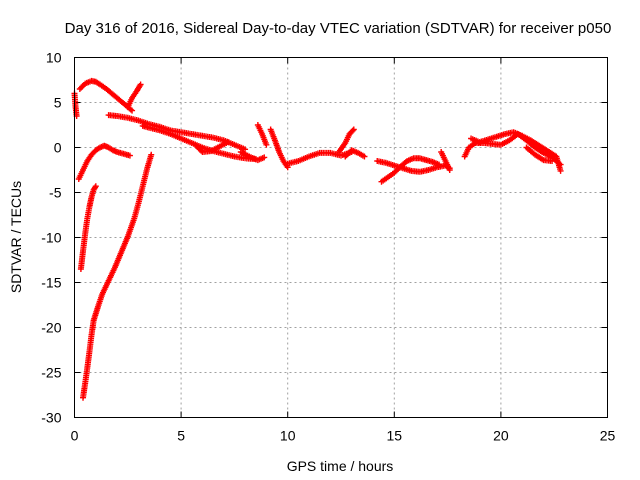  I want to click on x-tick-label: 5, so click(181, 436).